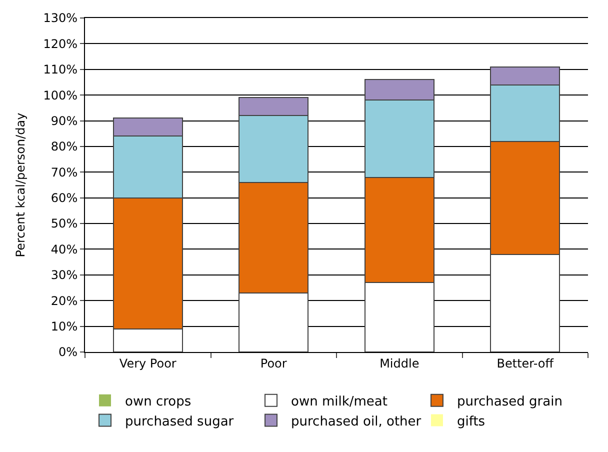 The width and height of the screenshot is (608, 452). What do you see at coordinates (64, 223) in the screenshot?
I see `y-tick-label: 50%` at bounding box center [64, 223].